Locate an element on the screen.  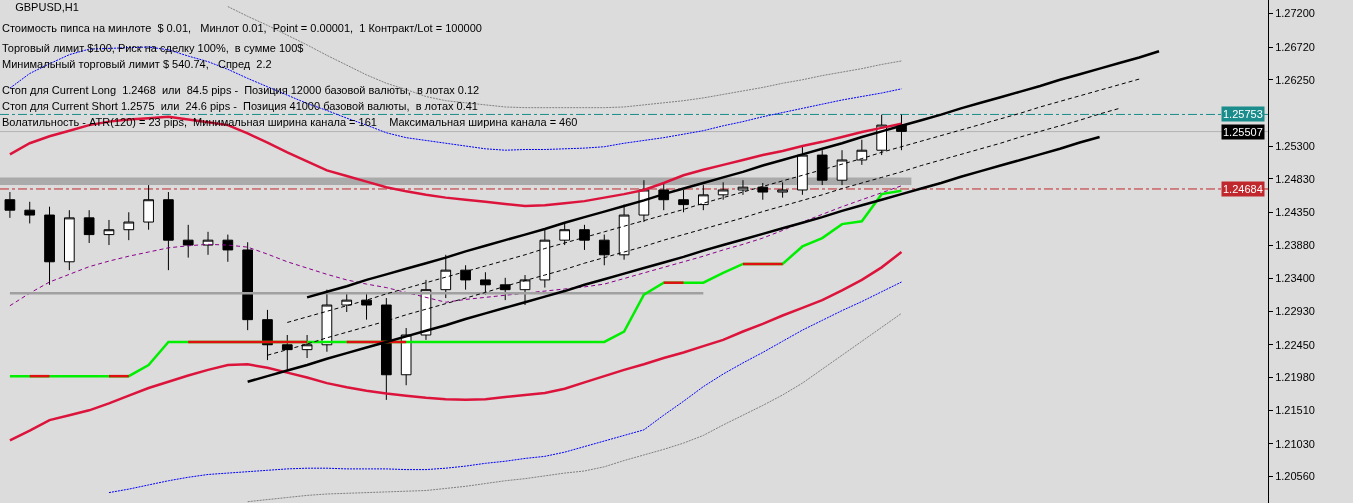
annotation: Стоимость пипса на минлоте $ 0.01, Минлот 0.01, Point = 0.00001, 1 Контракт/Lot = 100000 is located at coordinates (242, 28).